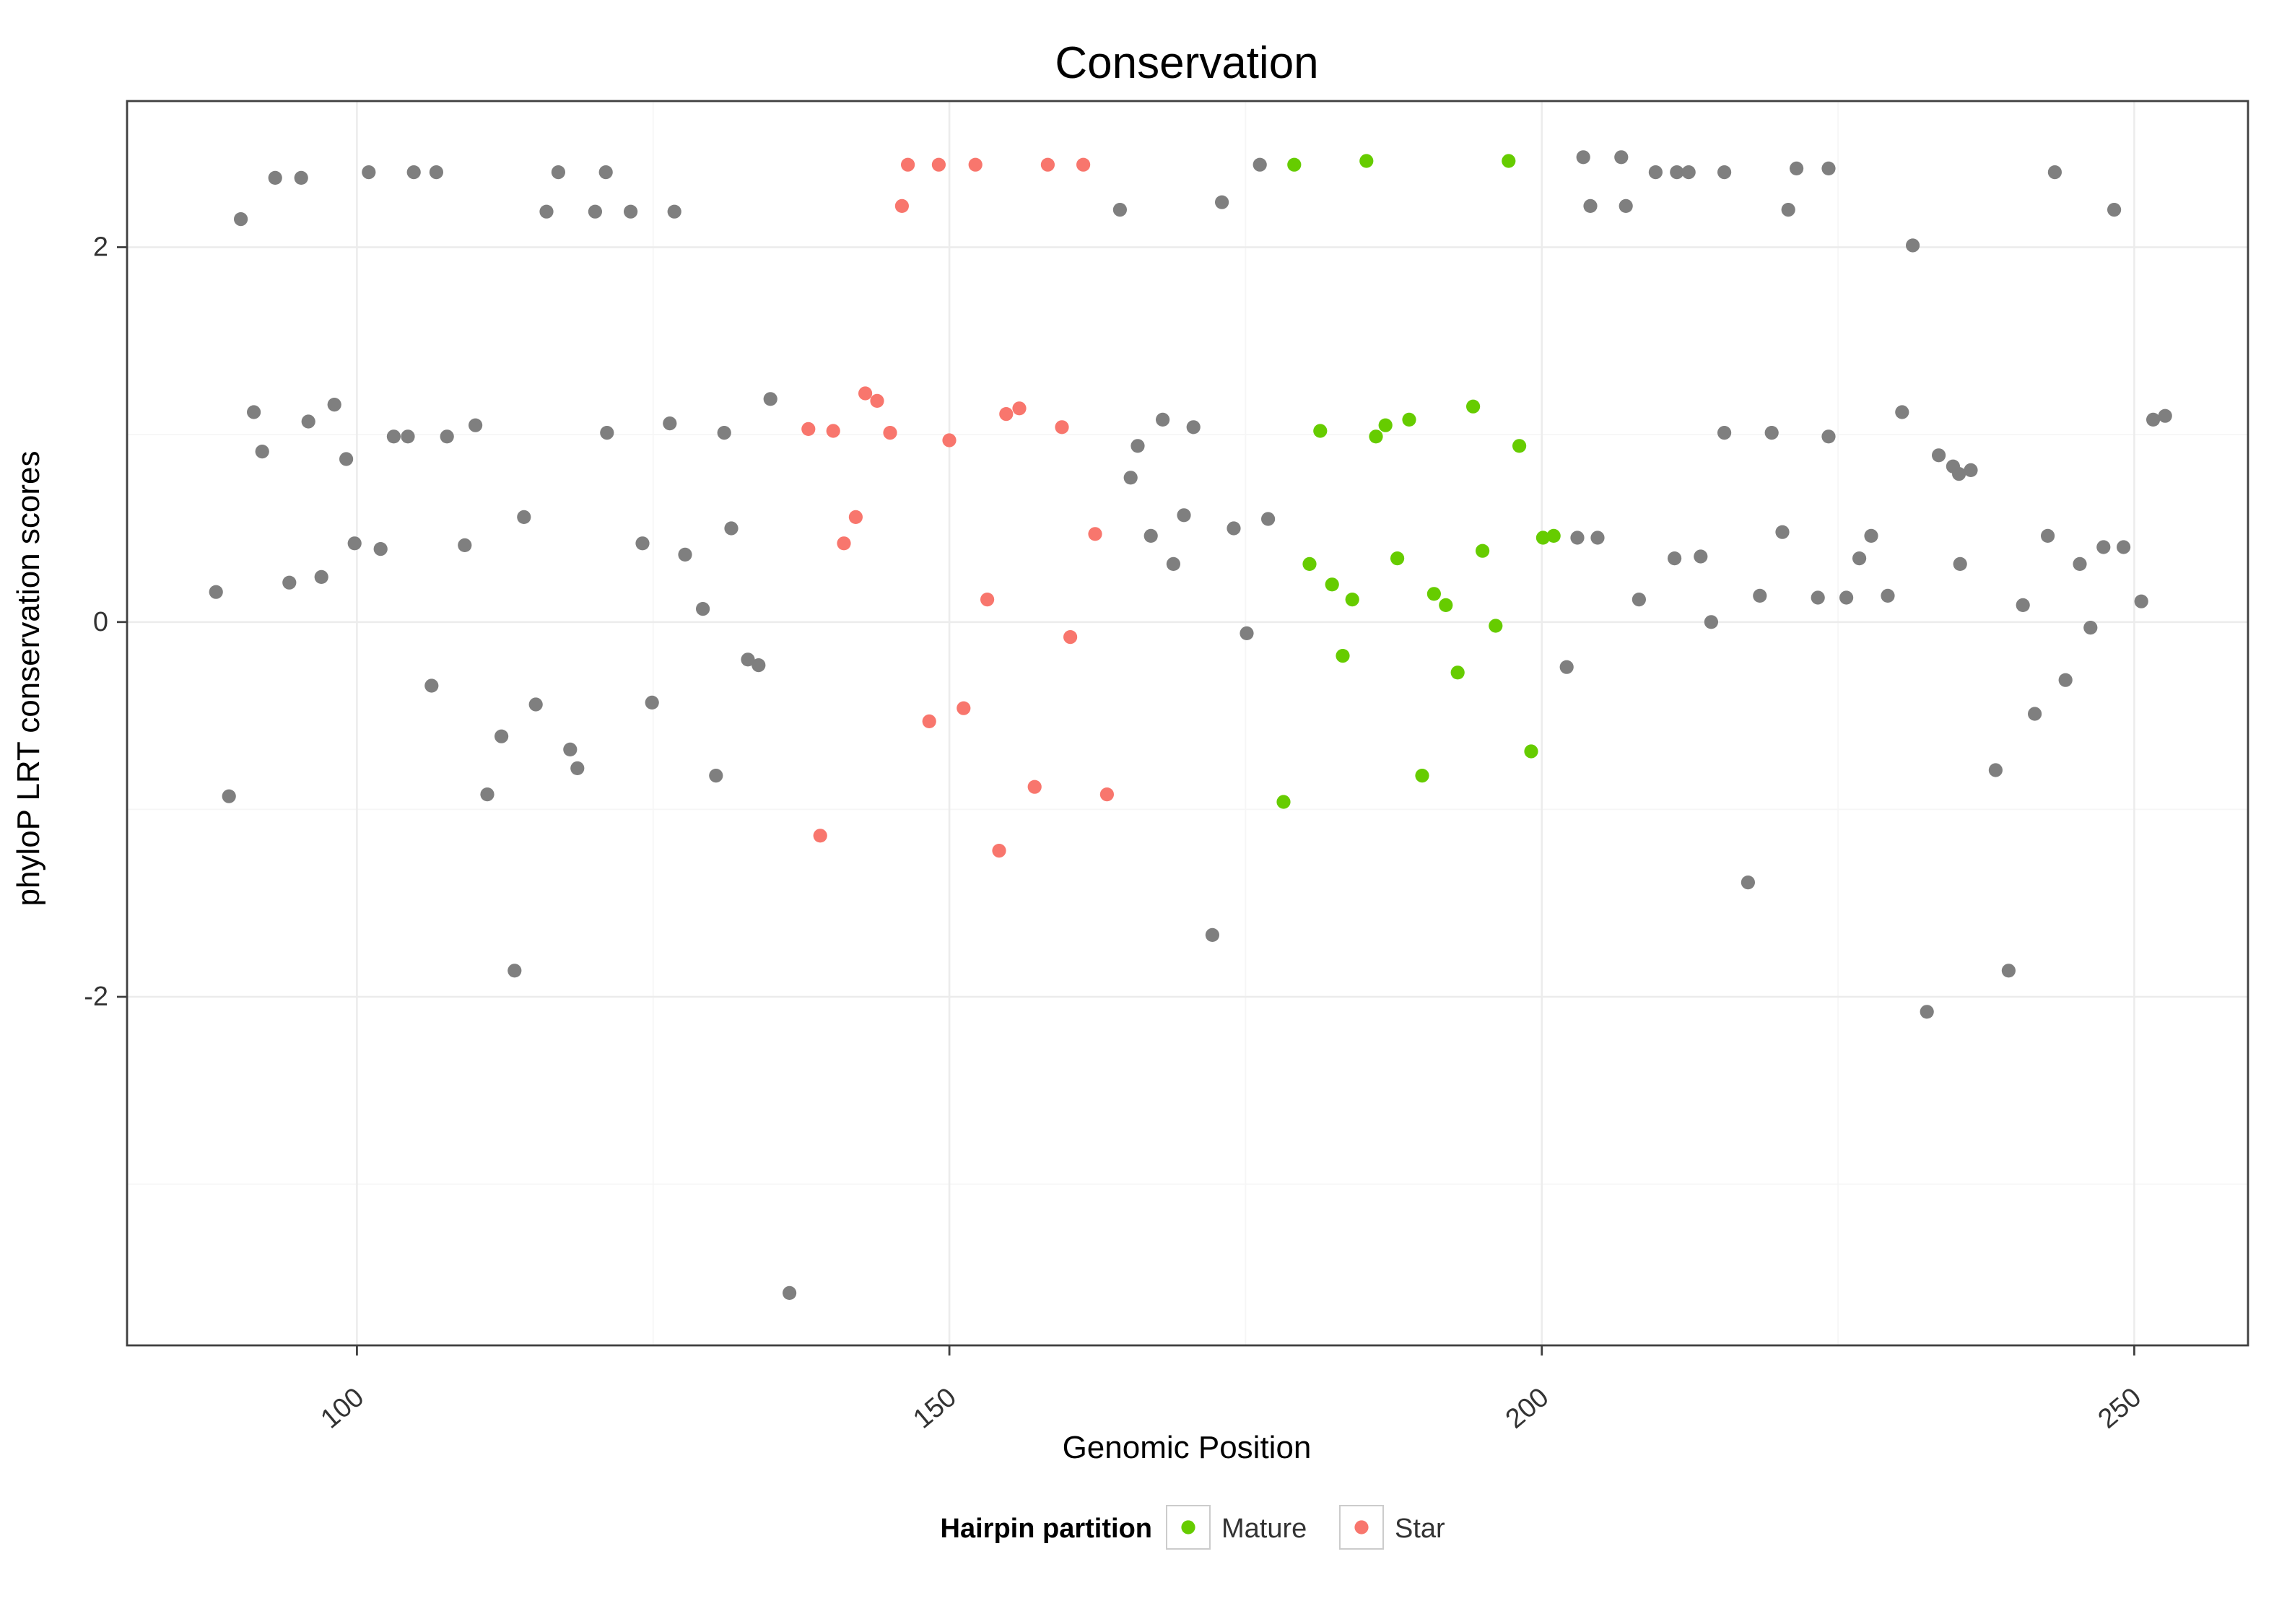  I want to click on y-axis-label: phyloP LRT conservation scores, so click(29, 678).